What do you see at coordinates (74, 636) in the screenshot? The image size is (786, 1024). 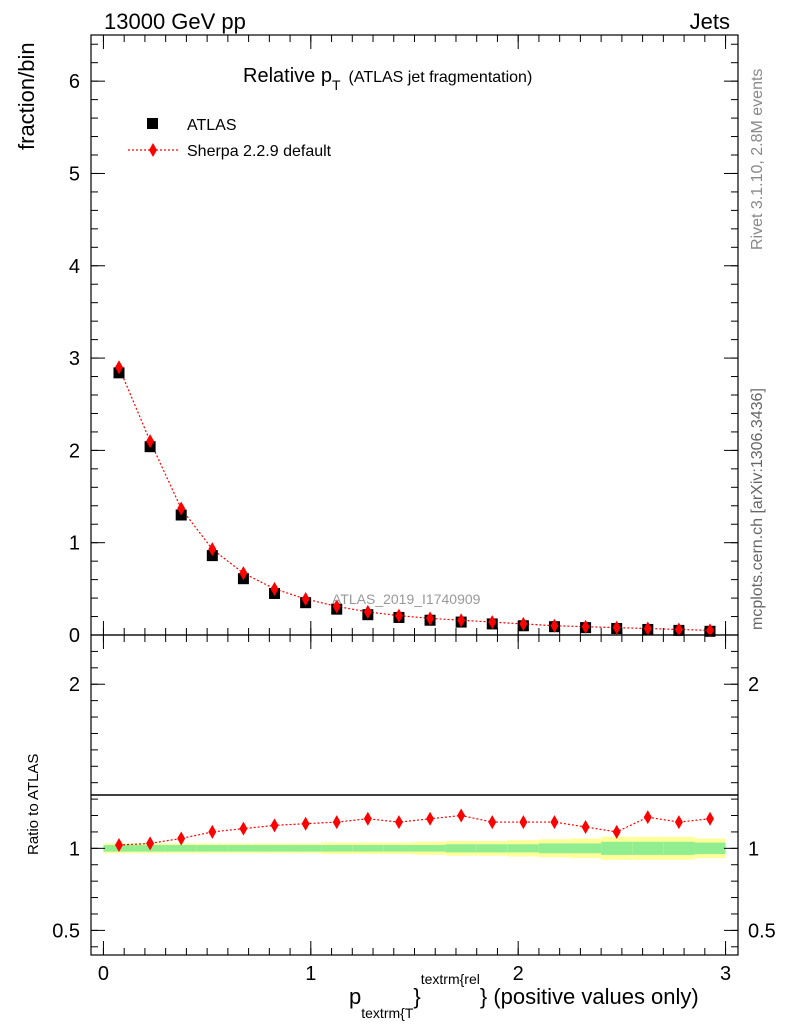 I see `main-y-tick-label: 0` at bounding box center [74, 636].